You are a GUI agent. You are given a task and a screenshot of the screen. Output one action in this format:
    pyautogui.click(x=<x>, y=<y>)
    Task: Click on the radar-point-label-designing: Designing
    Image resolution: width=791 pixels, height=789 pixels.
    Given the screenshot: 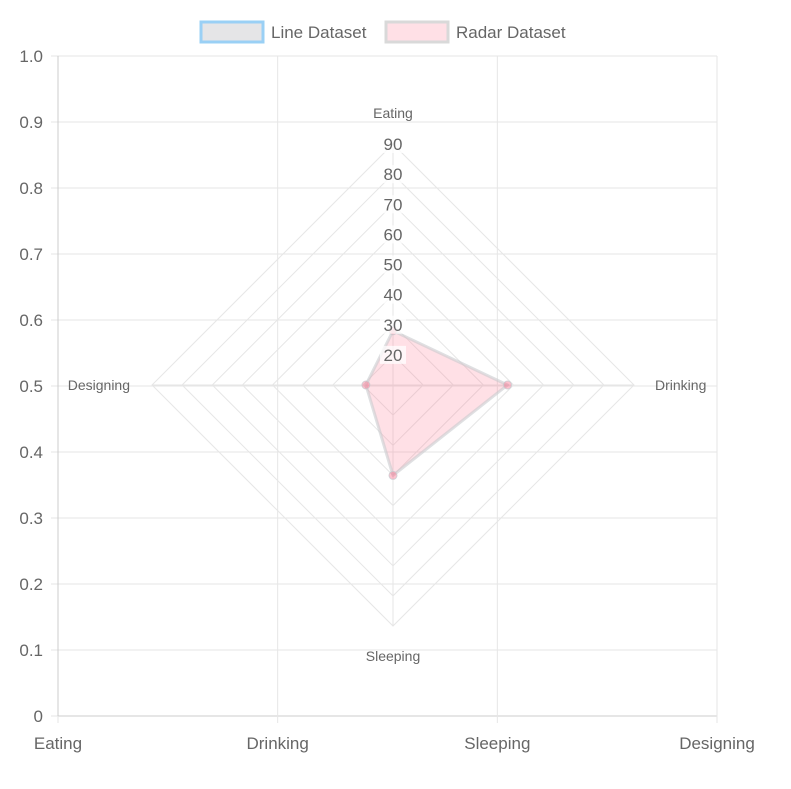 What is the action you would take?
    pyautogui.click(x=99, y=385)
    